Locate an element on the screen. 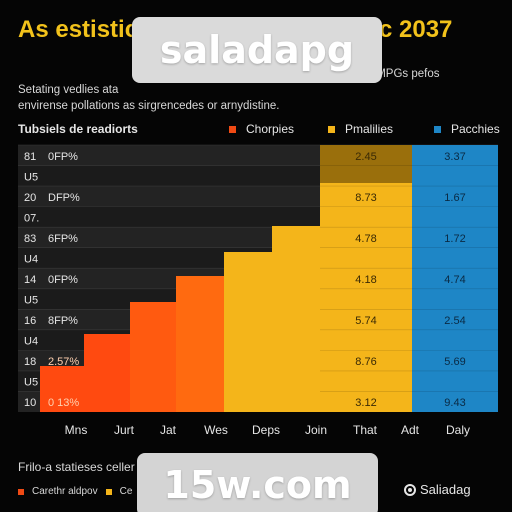 This screenshot has width=512, height=512. x-axis-label: Wes is located at coordinates (216, 430).